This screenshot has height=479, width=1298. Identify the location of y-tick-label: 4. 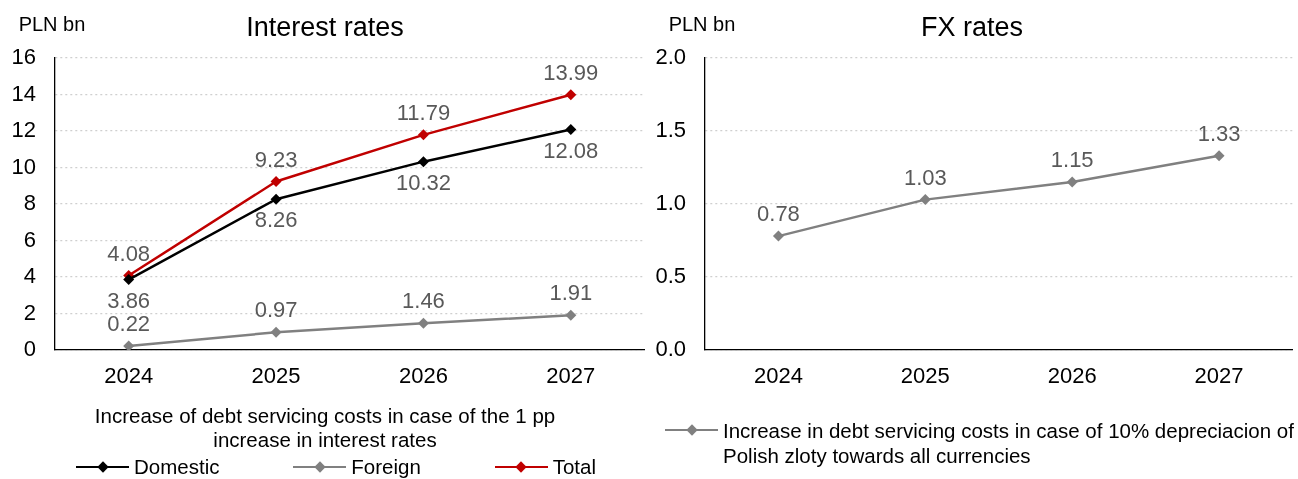
(29, 276).